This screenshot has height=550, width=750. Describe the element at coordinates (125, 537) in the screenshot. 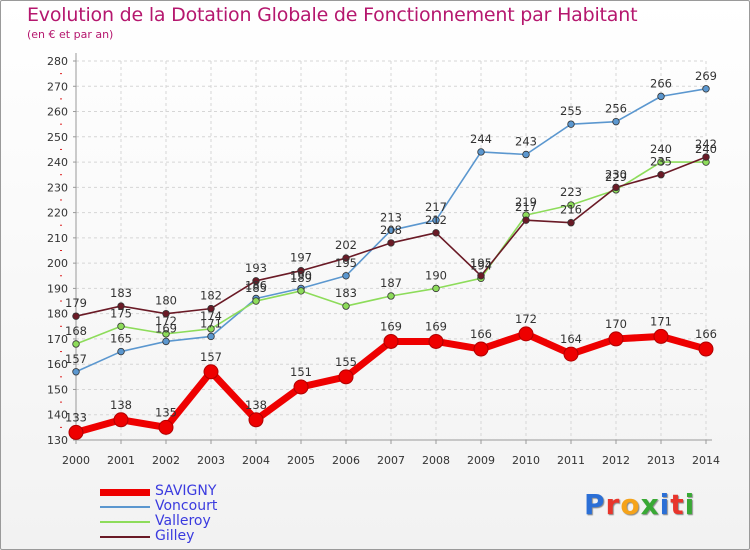

I see `legend-swatch-gilley` at that location.